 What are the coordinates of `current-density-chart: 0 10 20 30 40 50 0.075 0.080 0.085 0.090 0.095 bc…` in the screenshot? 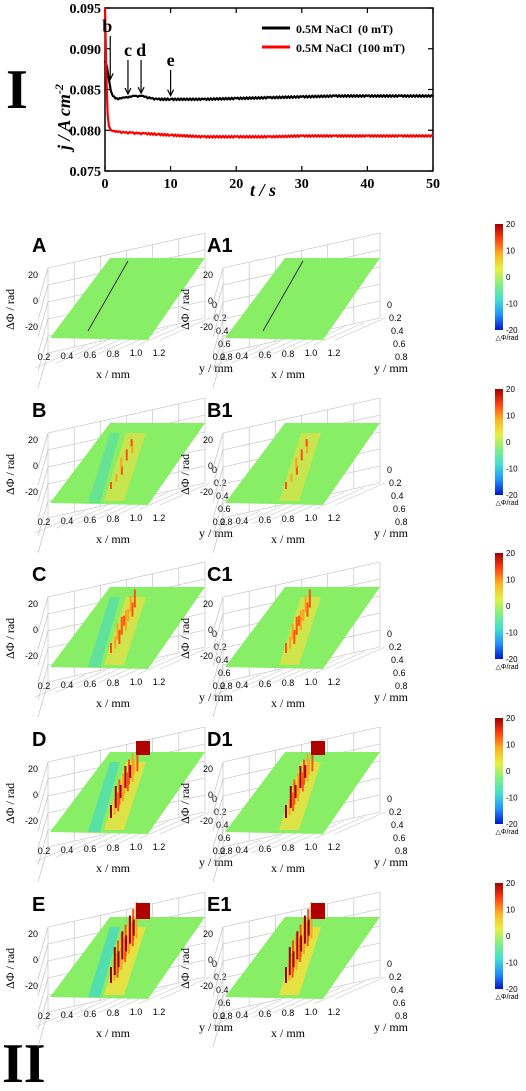 It's located at (246, 101).